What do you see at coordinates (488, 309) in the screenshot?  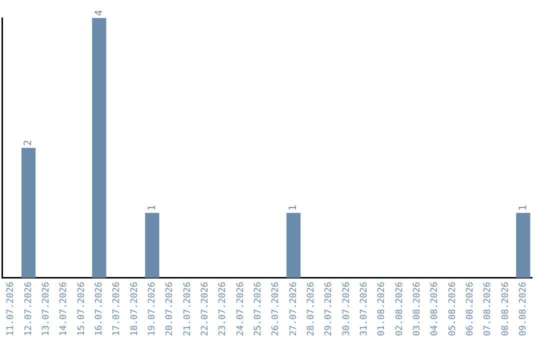 I see `x-tick-label: 07.08.2026` at bounding box center [488, 309].